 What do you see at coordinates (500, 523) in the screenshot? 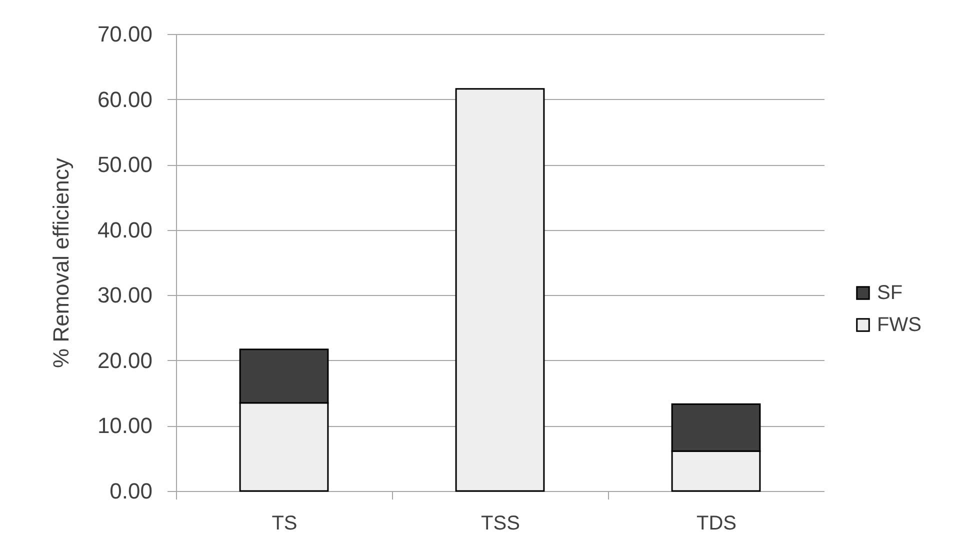
I see `x-tick-label: TSS` at bounding box center [500, 523].